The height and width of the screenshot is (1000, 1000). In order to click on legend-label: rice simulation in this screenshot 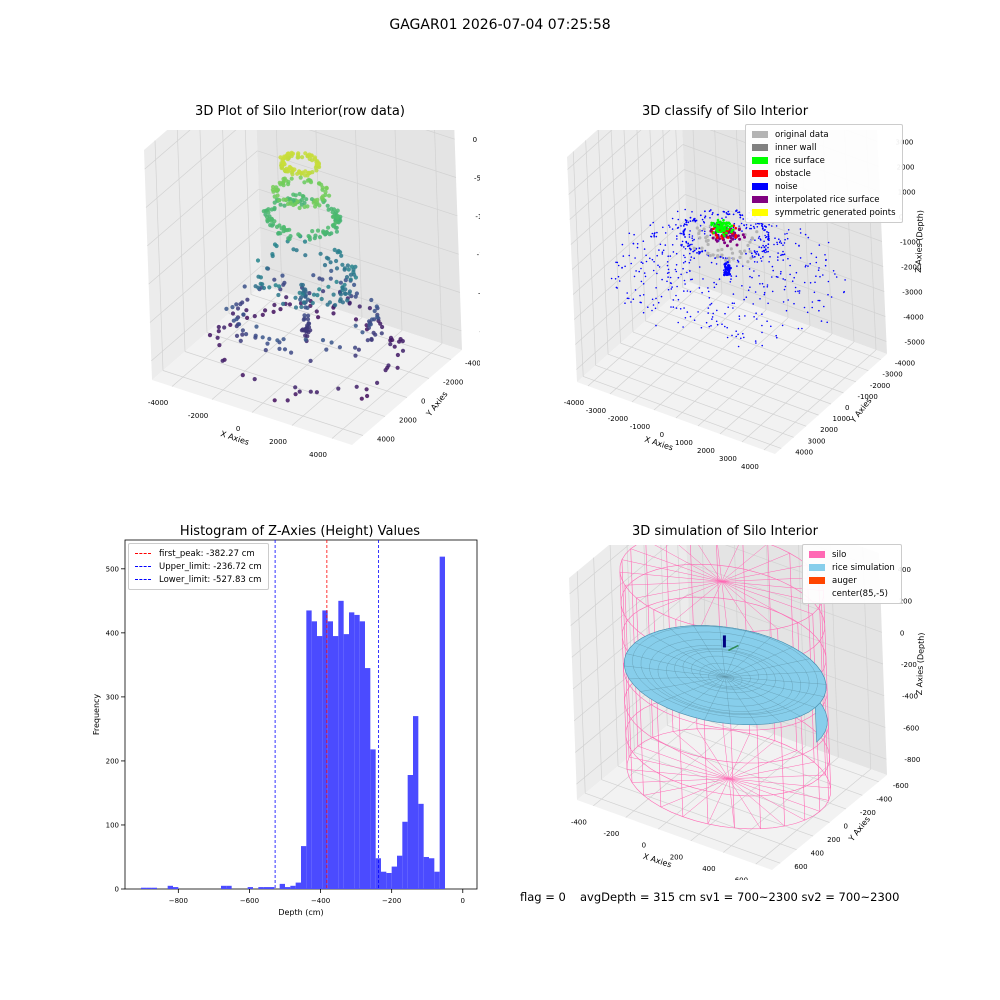, I will do `click(863, 567)`.